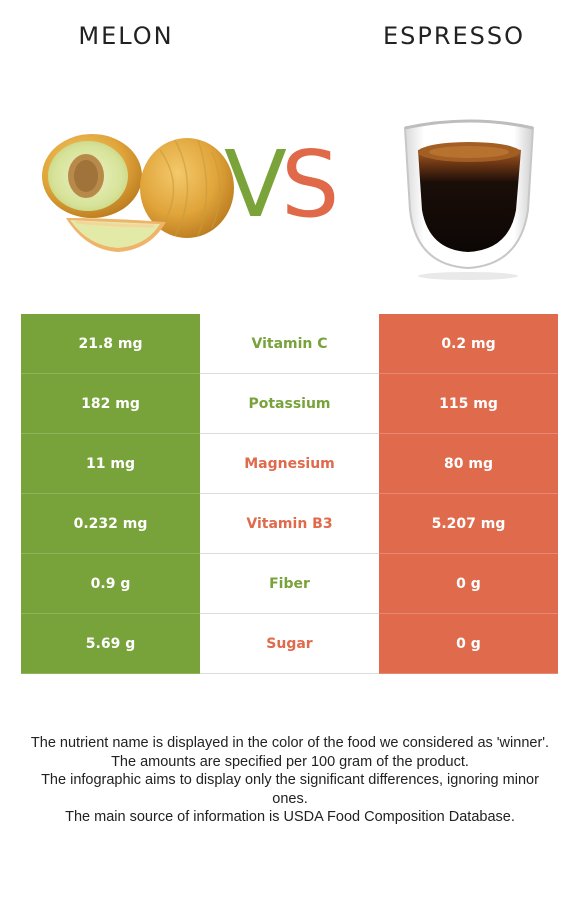  Describe the element at coordinates (110, 463) in the screenshot. I see `left-value: 11 mg` at that location.